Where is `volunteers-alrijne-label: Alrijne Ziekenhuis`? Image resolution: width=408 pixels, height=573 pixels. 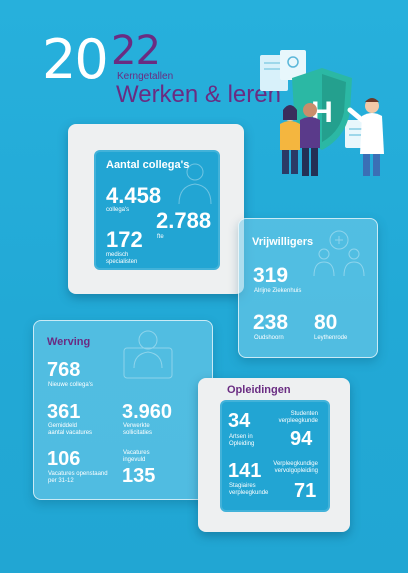
volunteers-alrijne-label: Alrijne Ziekenhuis is located at coordinates (278, 291).